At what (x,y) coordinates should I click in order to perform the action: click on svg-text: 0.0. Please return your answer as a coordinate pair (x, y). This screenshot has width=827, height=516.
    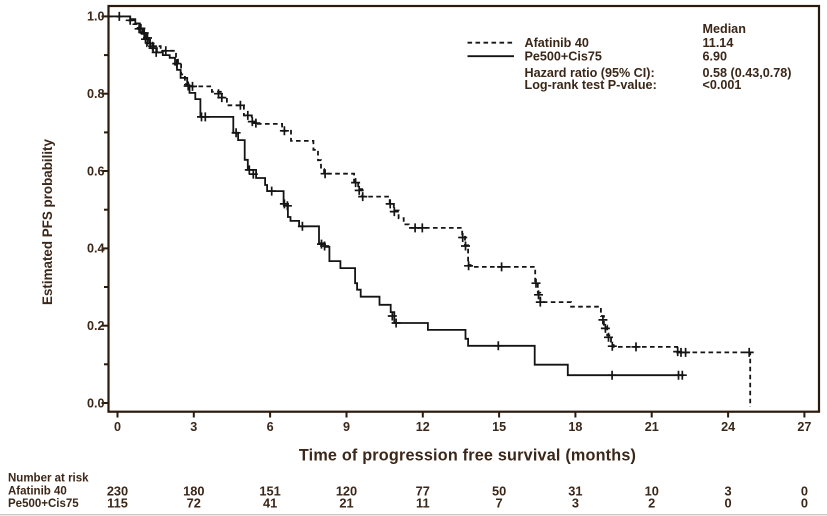
    Looking at the image, I should click on (96, 403).